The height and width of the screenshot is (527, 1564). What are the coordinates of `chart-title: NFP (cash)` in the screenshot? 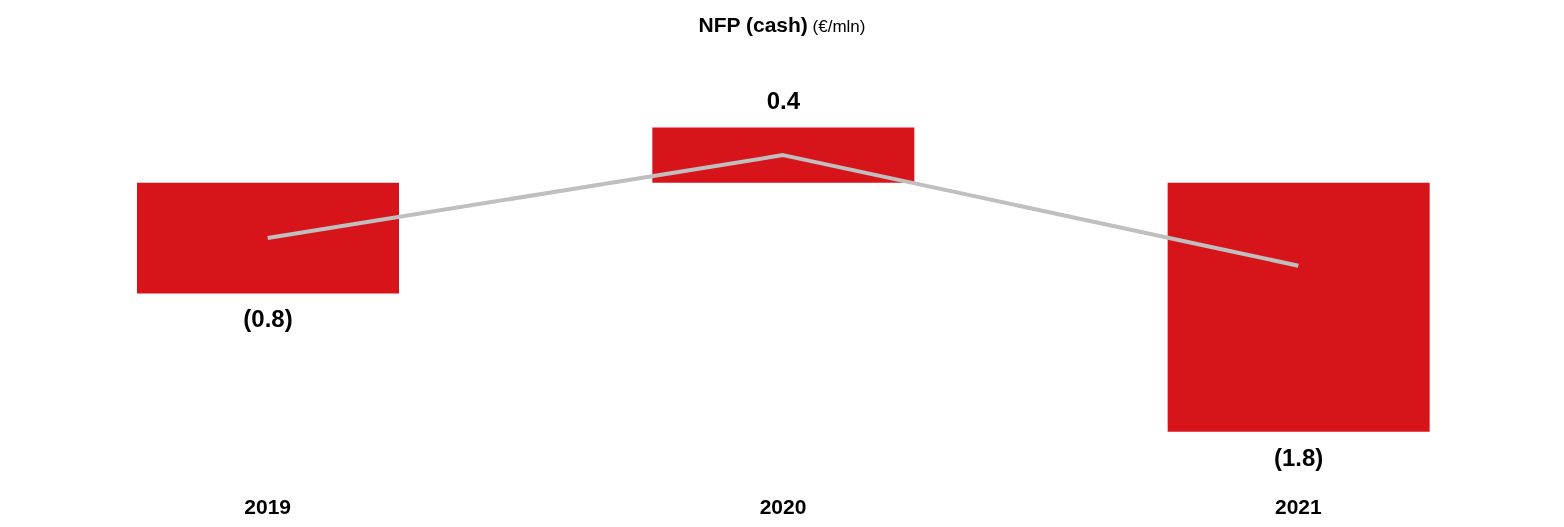 It's located at (753, 24).